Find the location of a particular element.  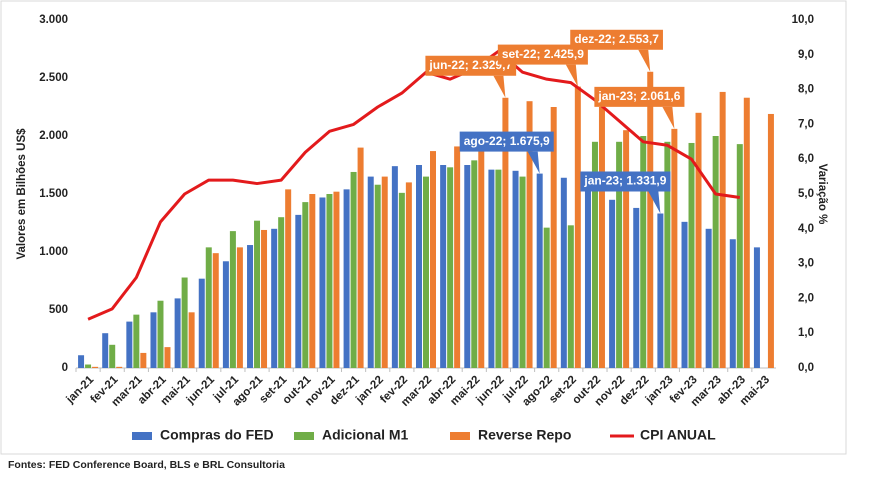

callout-label: dez-22; 2.553,7 is located at coordinates (616, 39).